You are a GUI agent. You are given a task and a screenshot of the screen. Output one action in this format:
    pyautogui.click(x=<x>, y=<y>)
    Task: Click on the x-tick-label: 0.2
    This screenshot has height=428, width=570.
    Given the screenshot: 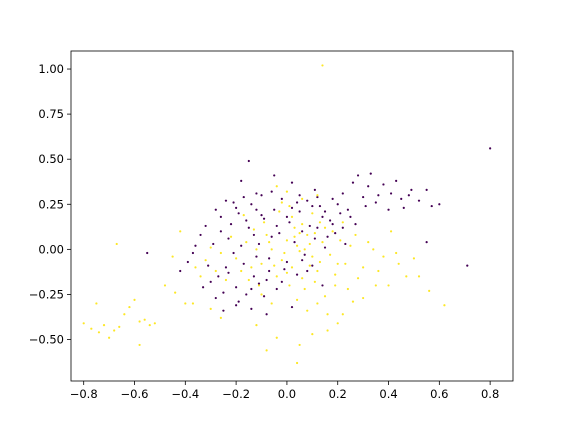 What is the action you would take?
    pyautogui.click(x=338, y=394)
    